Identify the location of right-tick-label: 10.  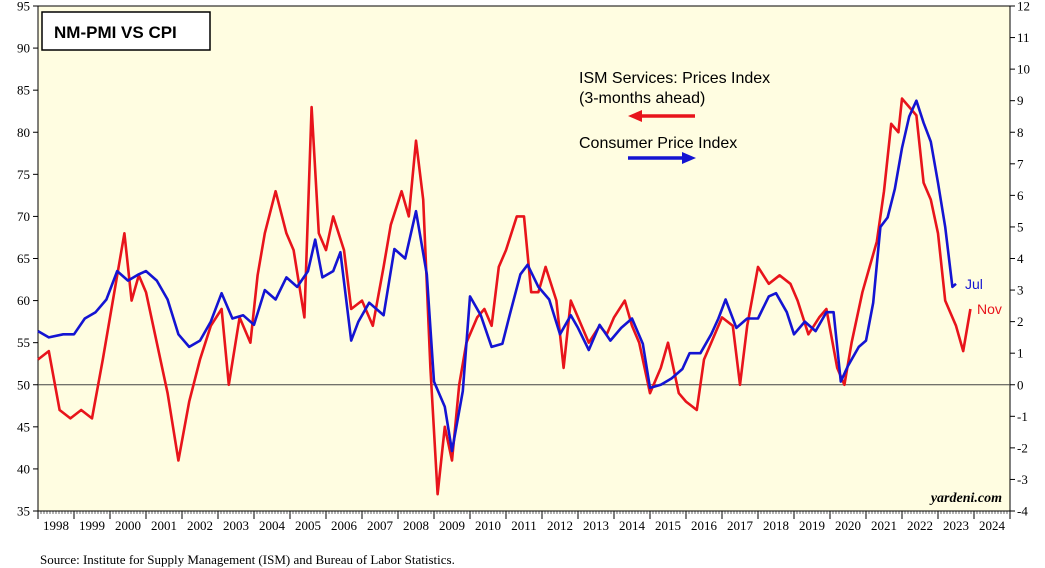
(1023, 69).